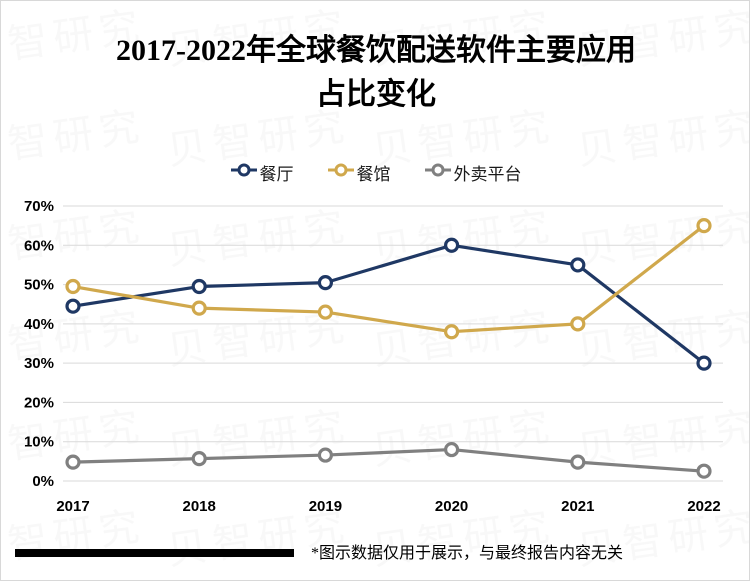  I want to click on legend-label-diner: 餐馆, so click(373, 174).